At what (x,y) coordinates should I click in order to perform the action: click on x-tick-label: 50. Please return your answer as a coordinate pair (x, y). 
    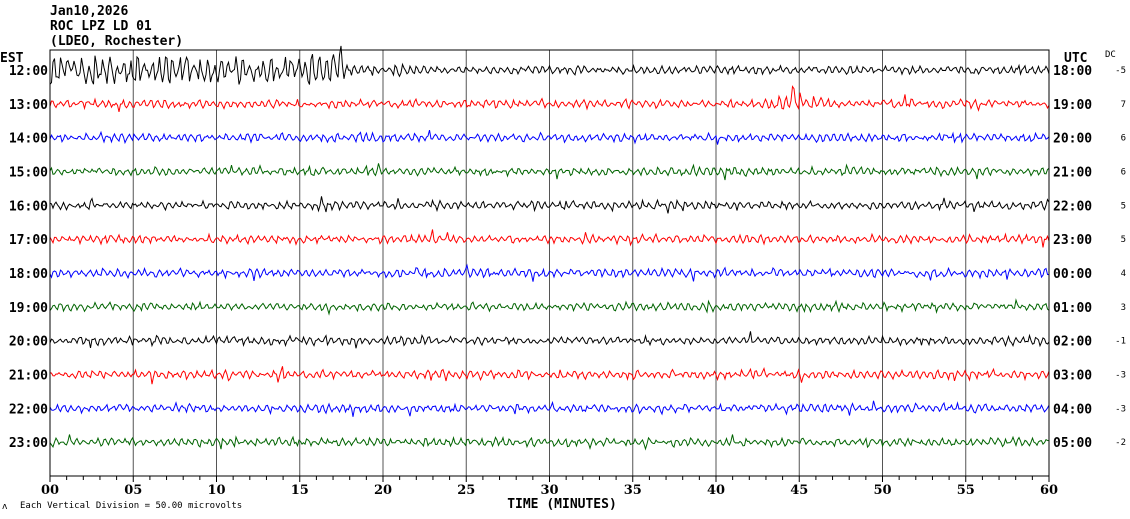
    Looking at the image, I should click on (882, 490).